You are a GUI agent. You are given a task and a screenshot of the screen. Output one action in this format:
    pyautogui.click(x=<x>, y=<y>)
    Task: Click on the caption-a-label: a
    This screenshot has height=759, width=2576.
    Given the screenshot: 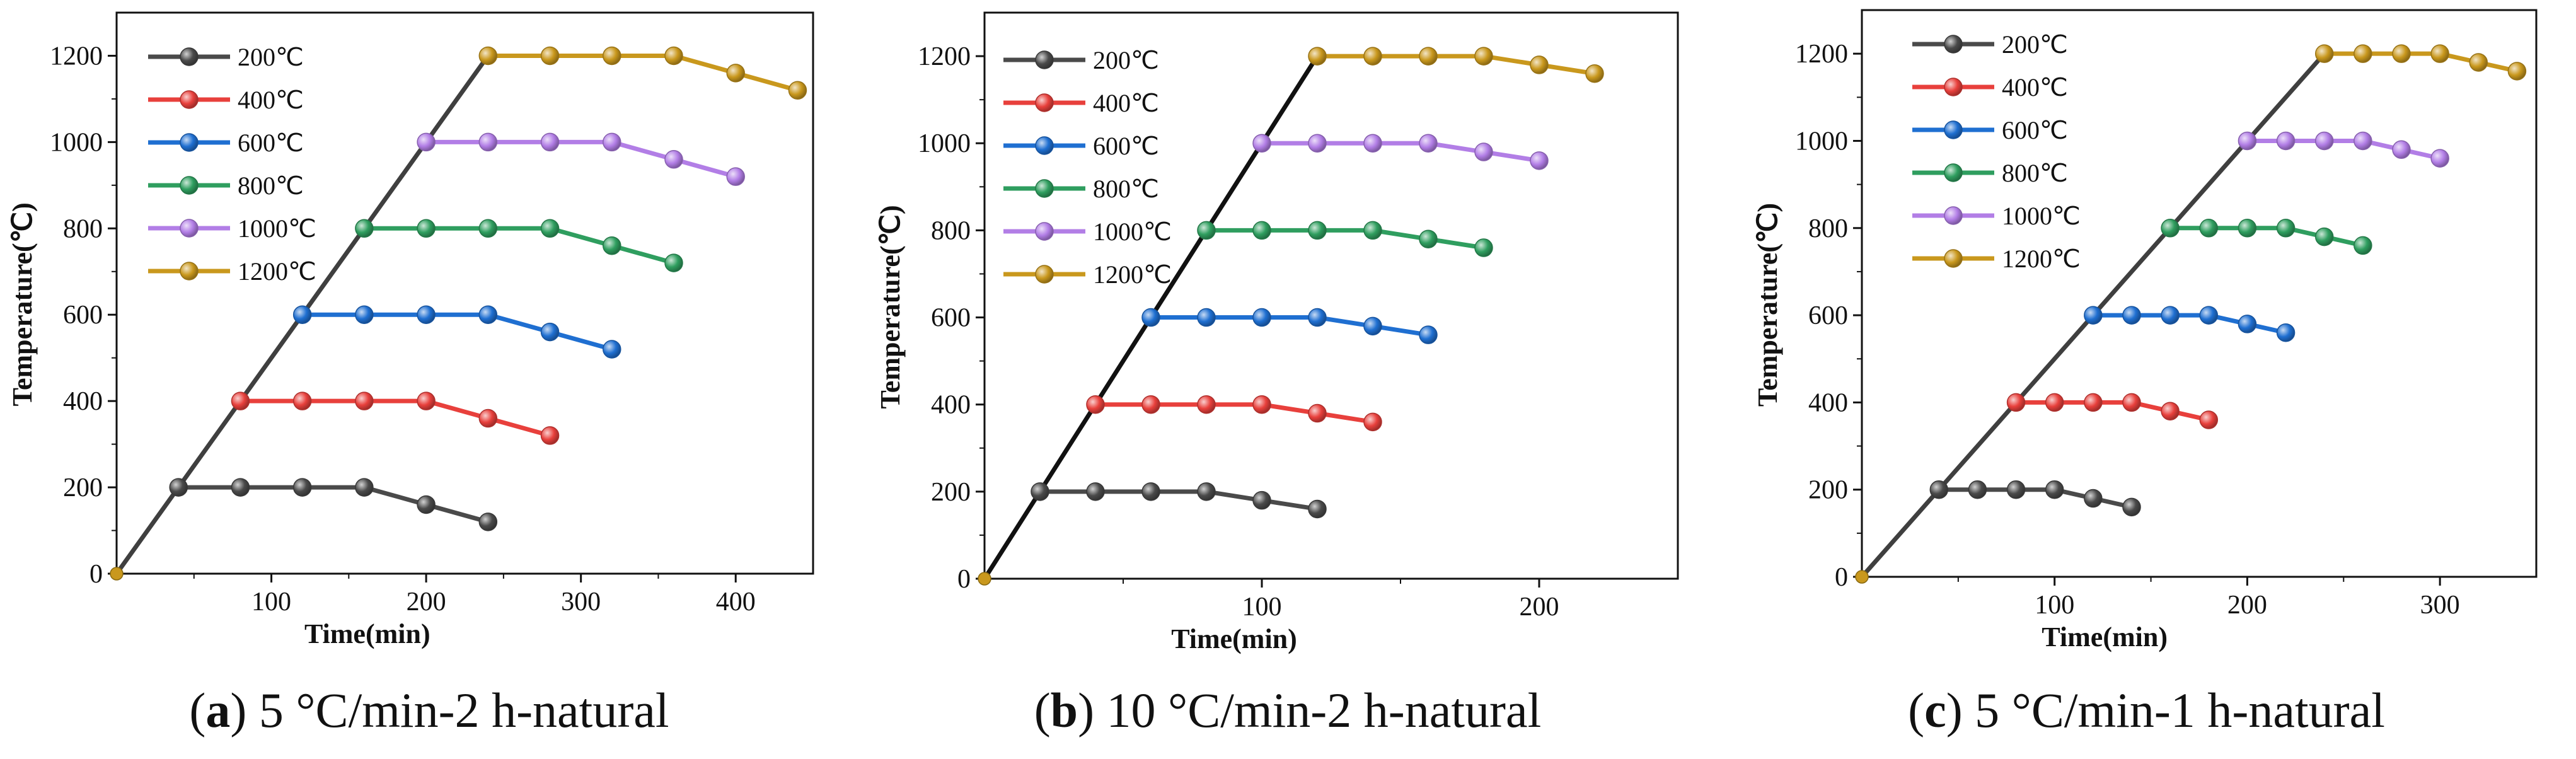 What is the action you would take?
    pyautogui.click(x=218, y=710)
    